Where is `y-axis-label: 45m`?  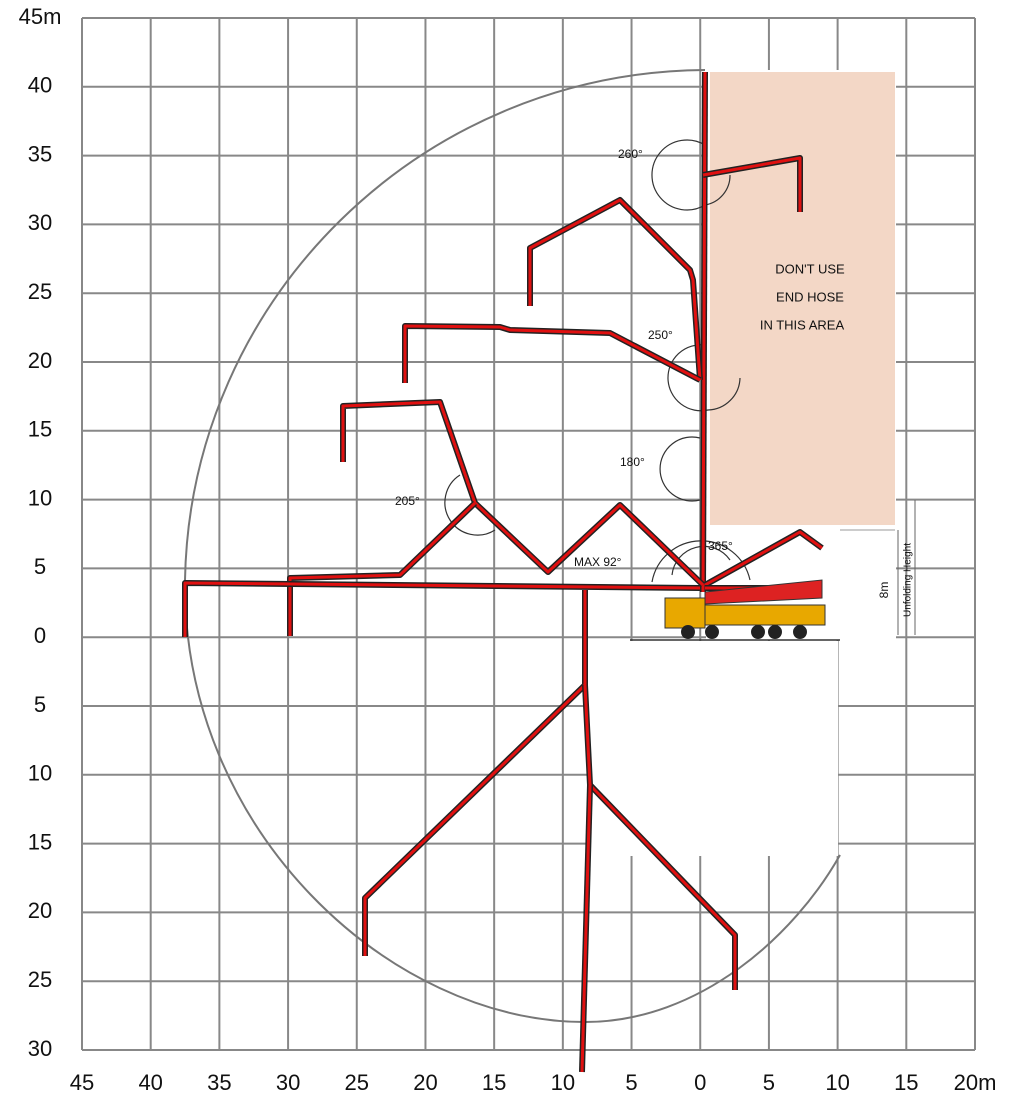 y-axis-label: 45m is located at coordinates (40, 16).